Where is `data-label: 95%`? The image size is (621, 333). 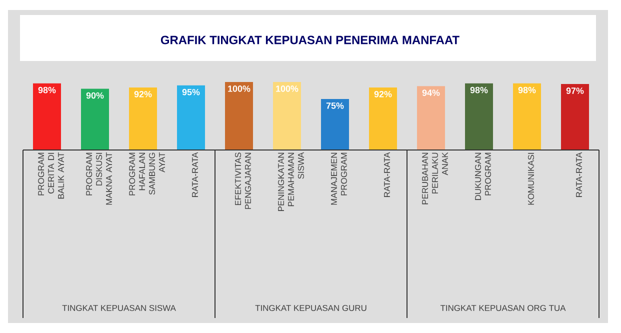 data-label: 95% is located at coordinates (191, 92).